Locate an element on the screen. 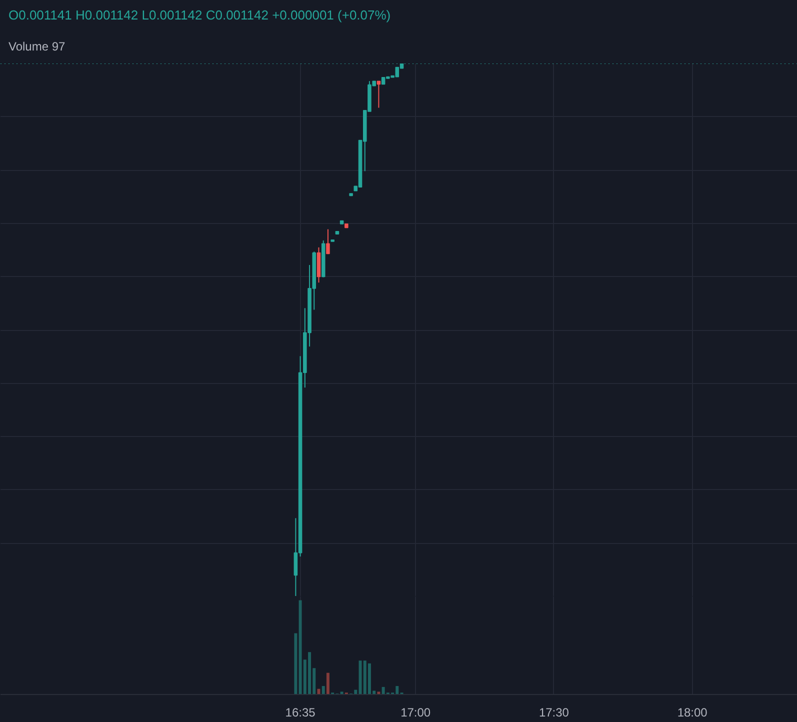 Image resolution: width=797 pixels, height=722 pixels. x-tick-label: 17:00 is located at coordinates (415, 713).